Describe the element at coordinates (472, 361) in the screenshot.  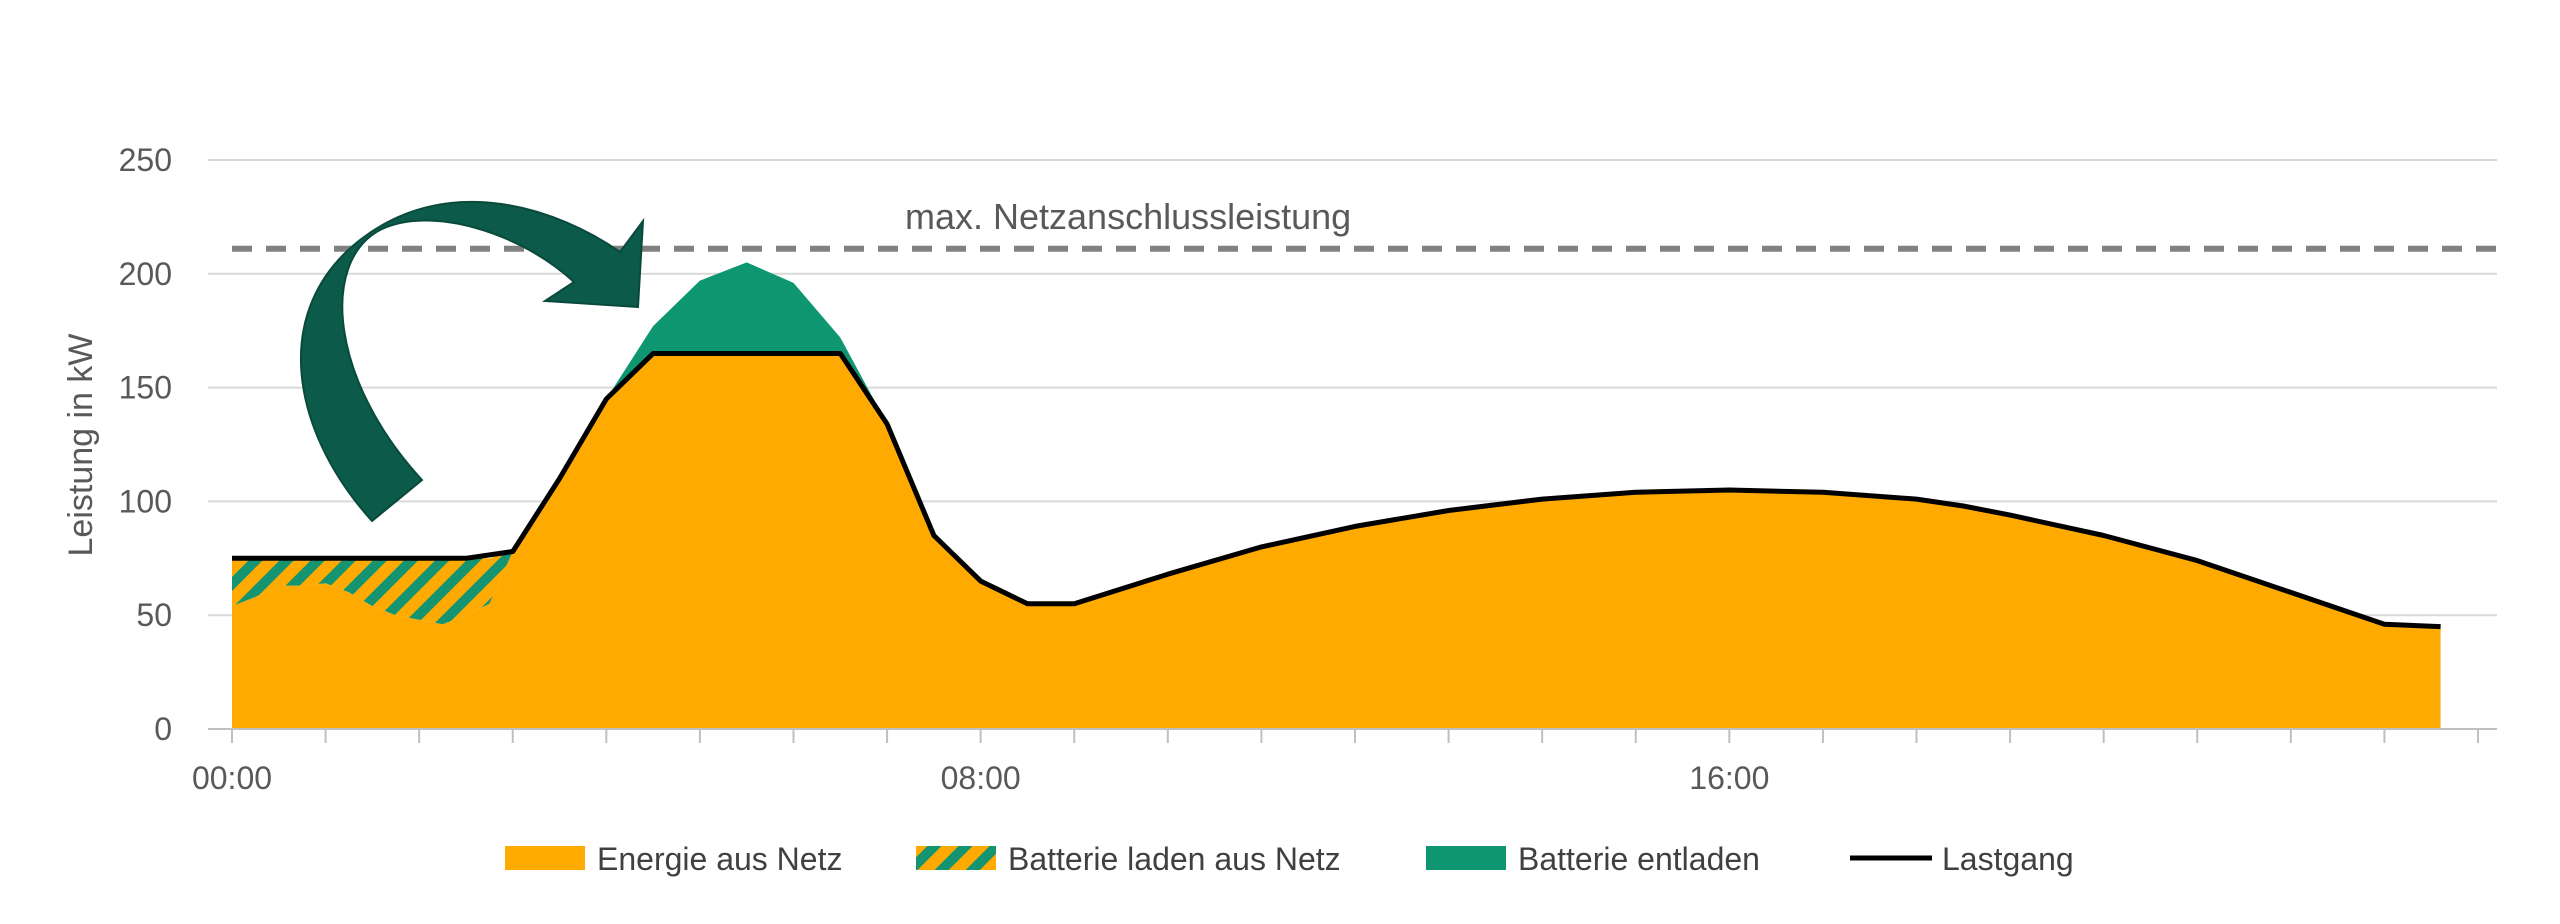
I see `shift-arrow-icon` at that location.